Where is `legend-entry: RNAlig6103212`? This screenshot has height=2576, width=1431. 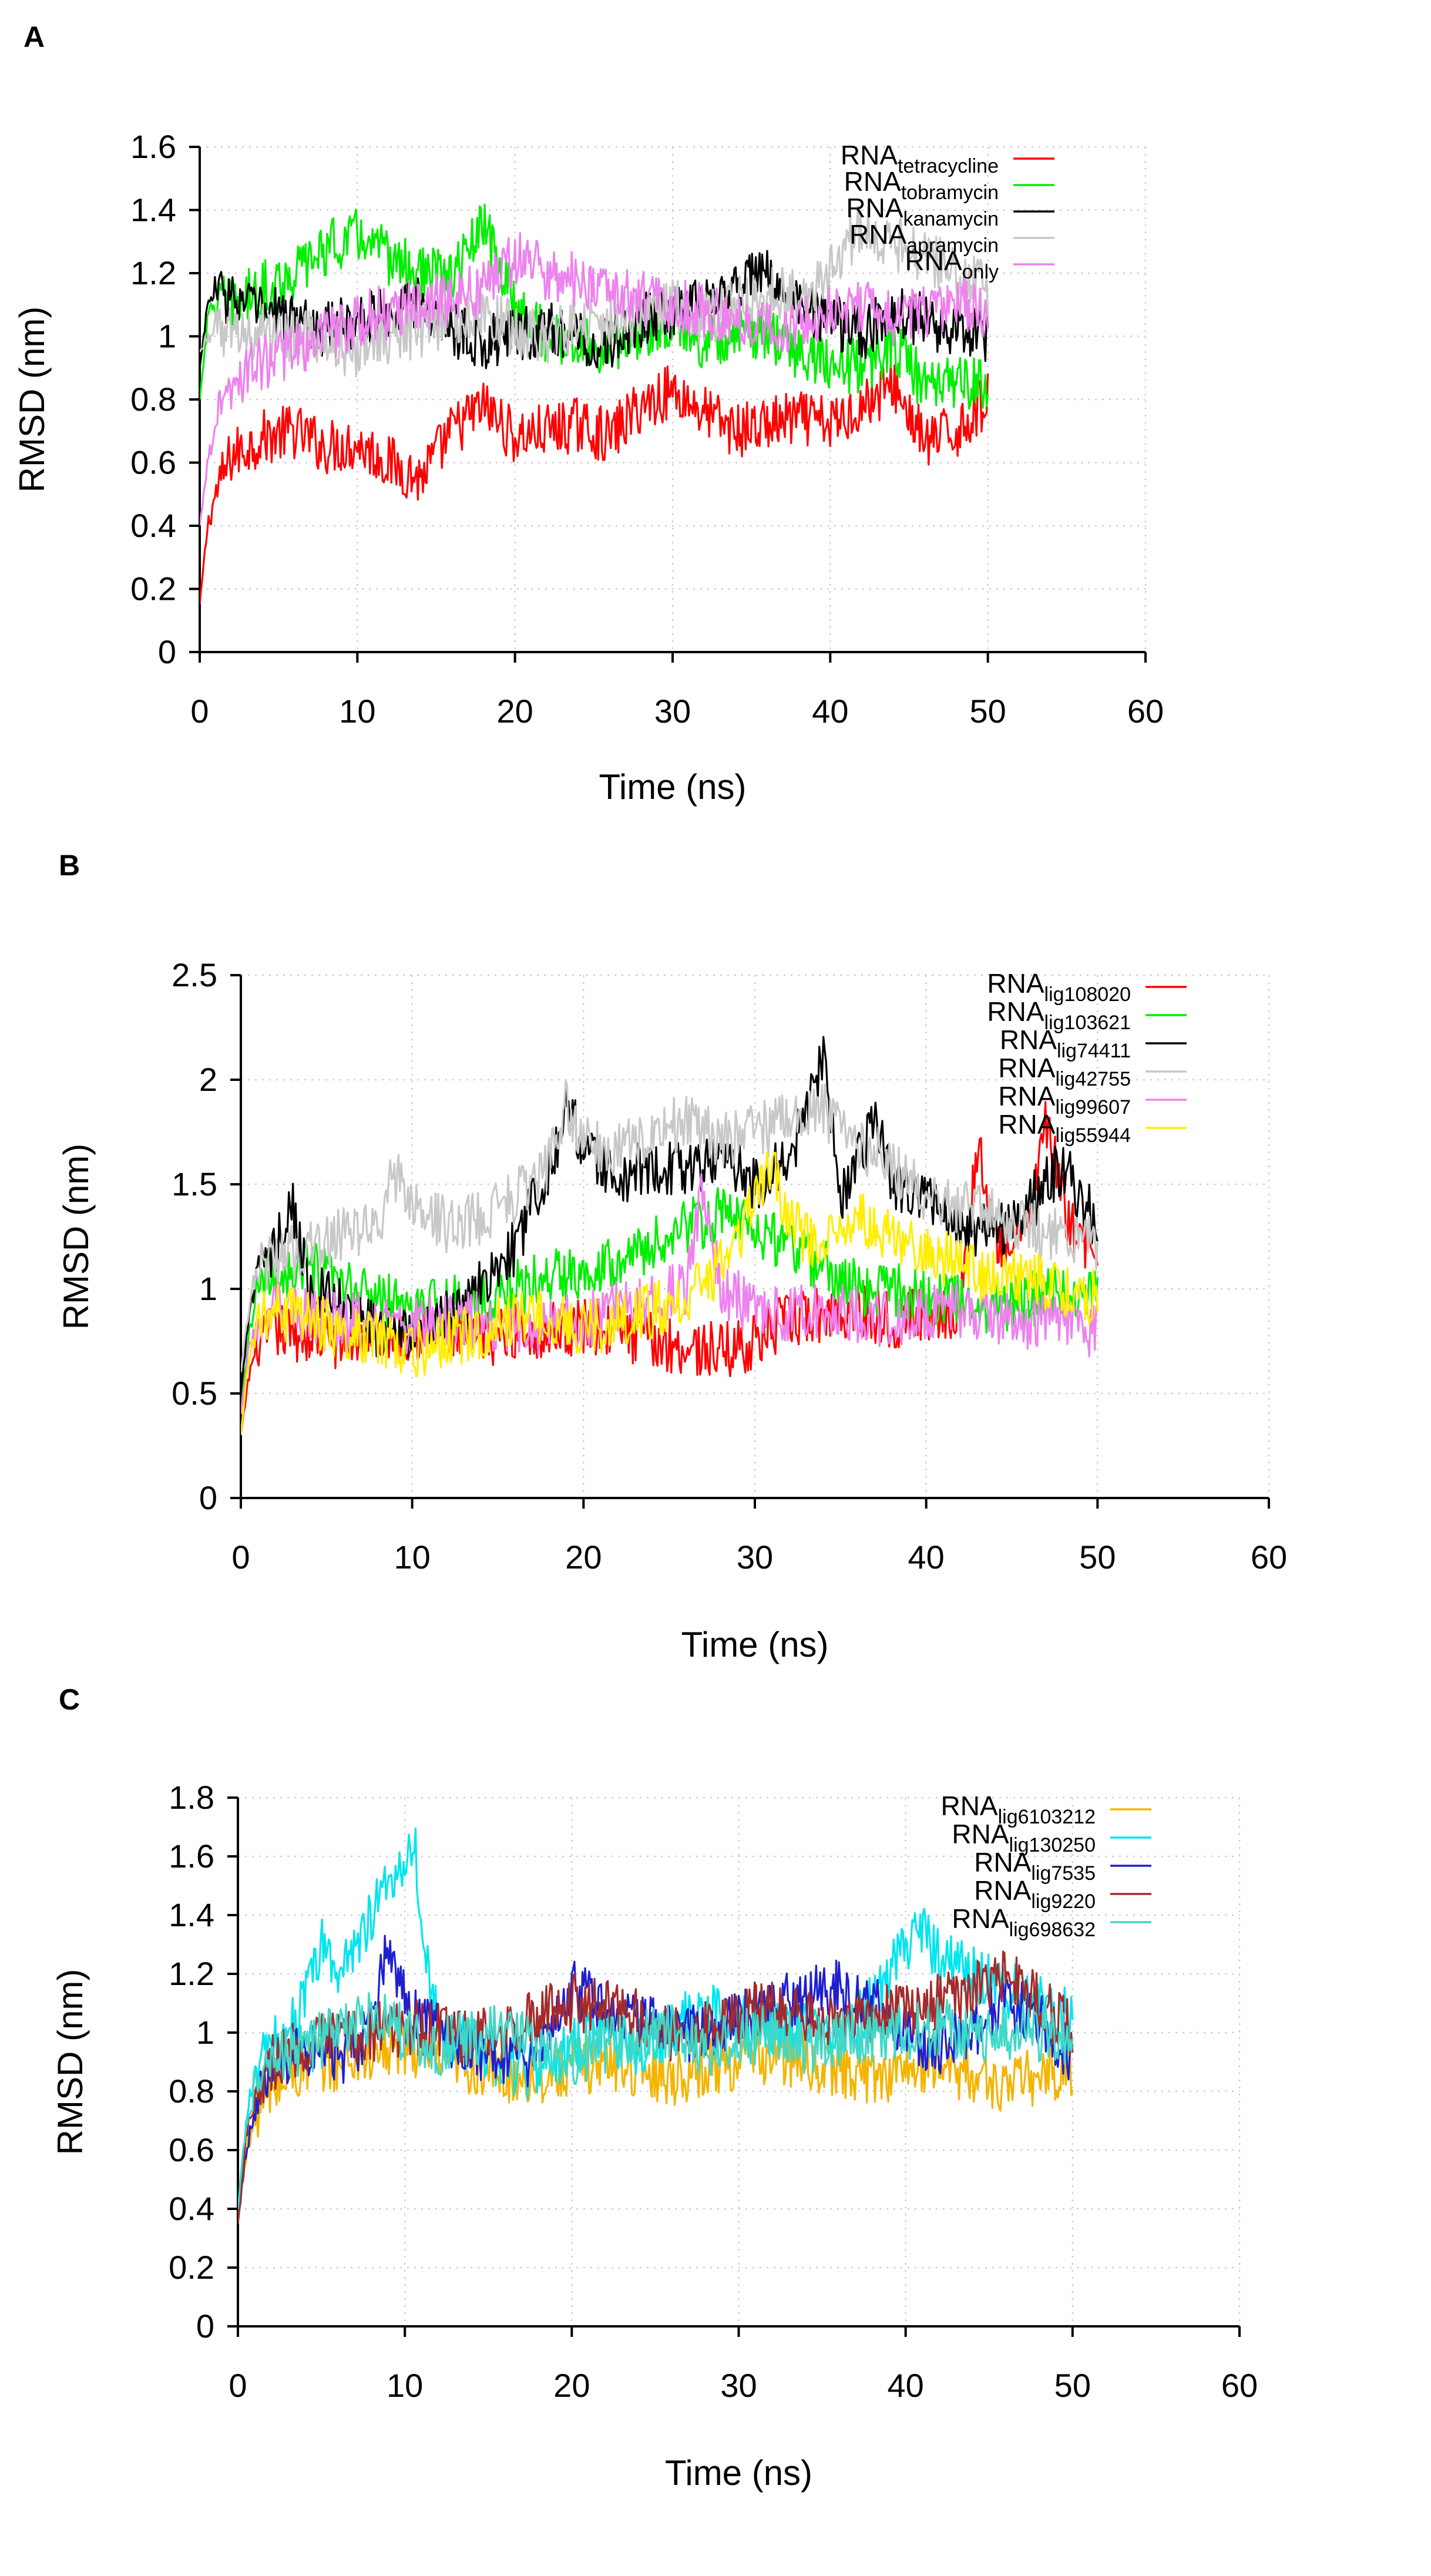 legend-entry: RNAlig6103212 is located at coordinates (1018, 1809).